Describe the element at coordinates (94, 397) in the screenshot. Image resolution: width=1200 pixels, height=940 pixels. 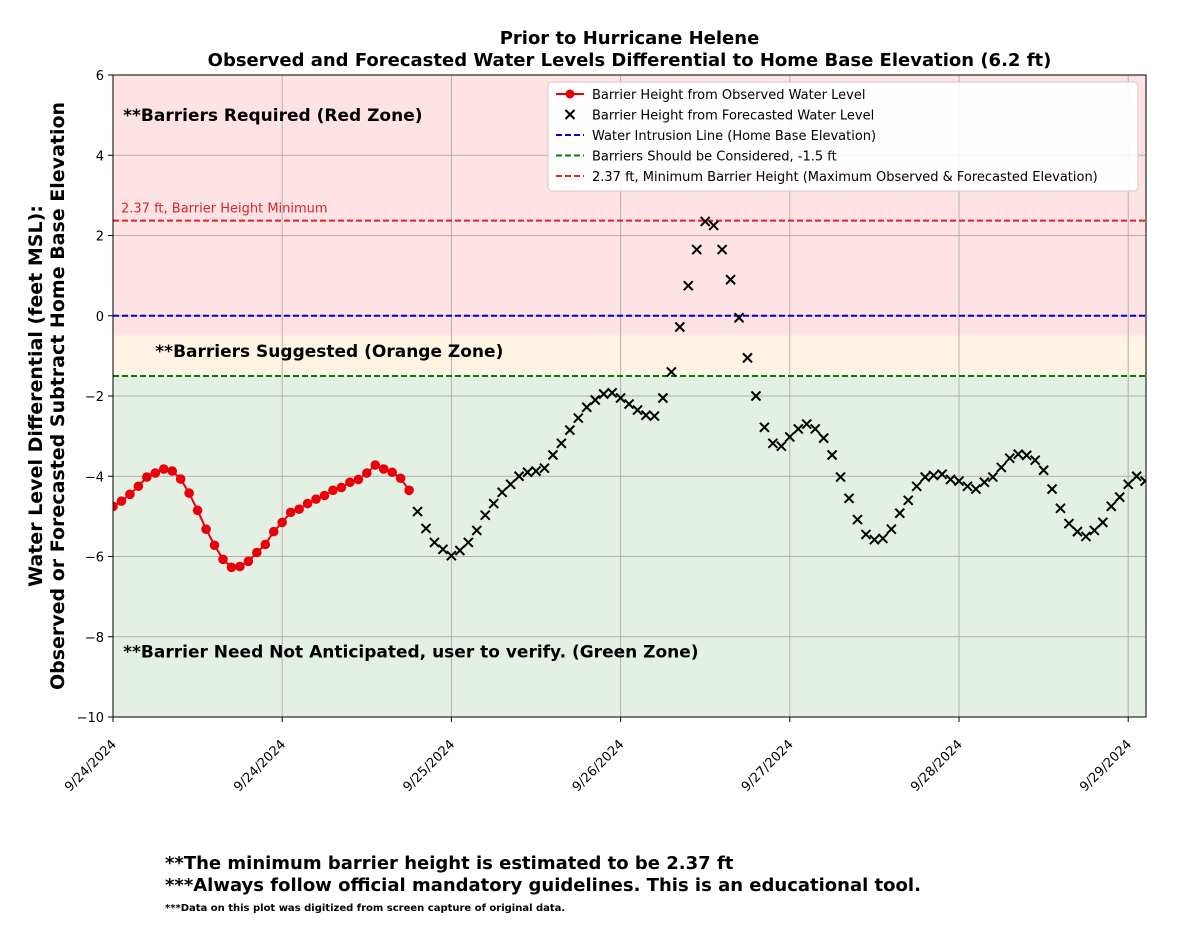
I see `y-tick-label: −2` at that location.